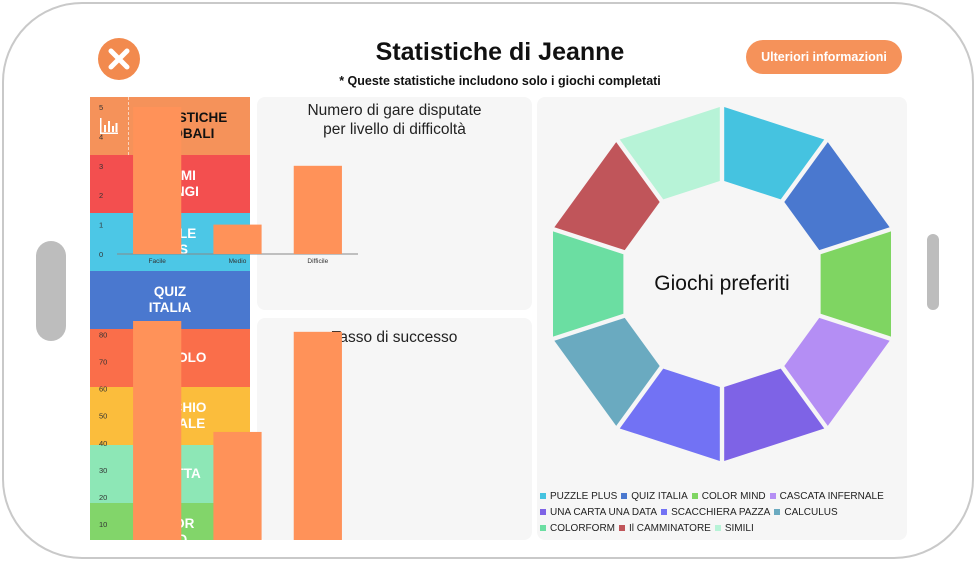 The height and width of the screenshot is (563, 977). What do you see at coordinates (157, 261) in the screenshot?
I see `x-tick-label: Facile` at bounding box center [157, 261].